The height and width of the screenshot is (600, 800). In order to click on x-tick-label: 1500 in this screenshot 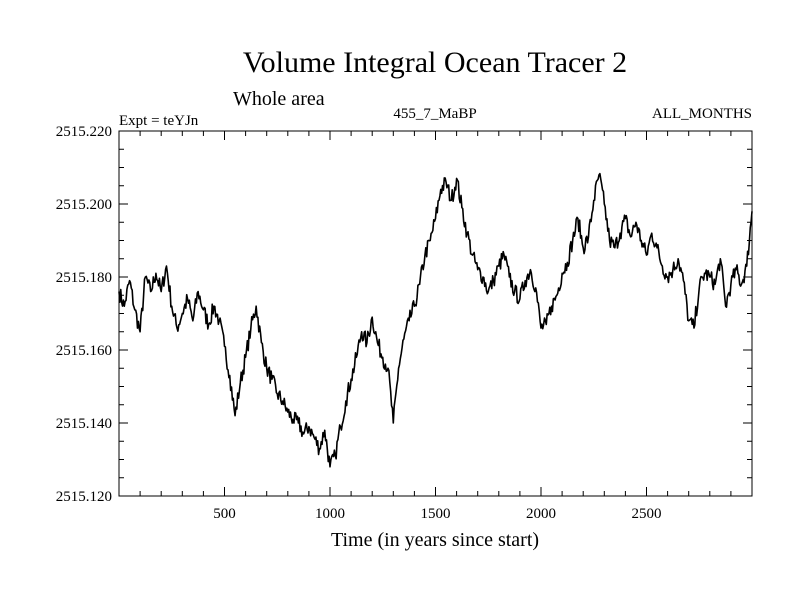, I will do `click(436, 514)`.